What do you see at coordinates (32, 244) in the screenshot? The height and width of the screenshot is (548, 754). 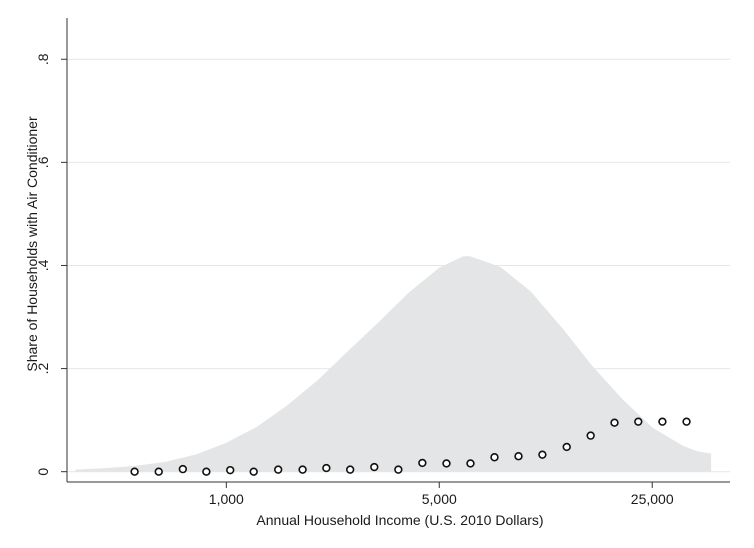 I see `y-axis-title: Share of Households with Air Conditioner` at bounding box center [32, 244].